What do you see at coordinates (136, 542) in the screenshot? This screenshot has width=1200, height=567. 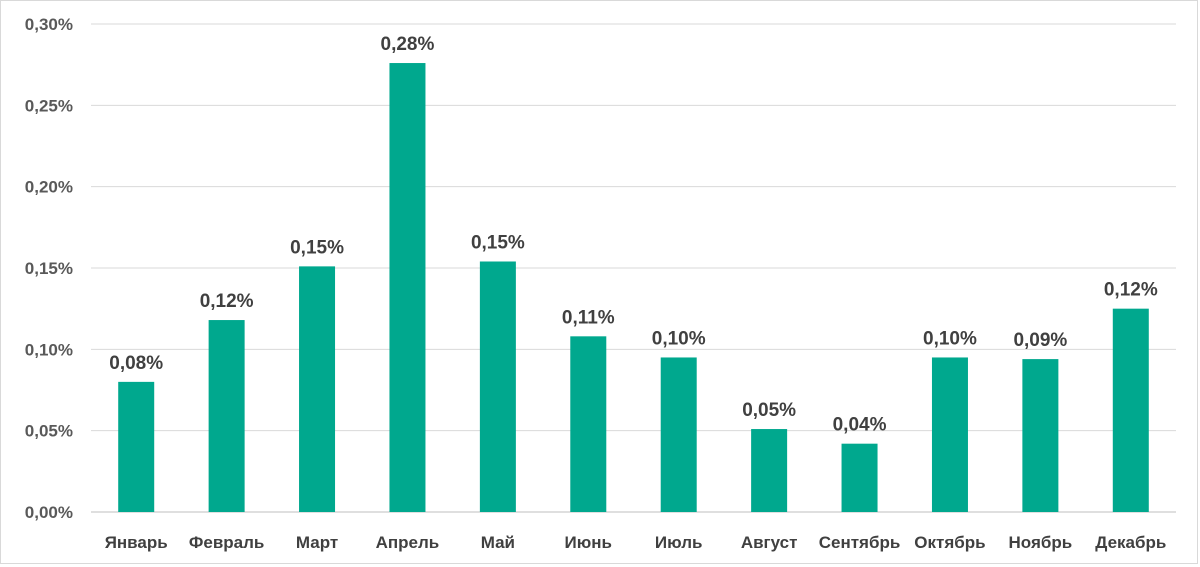 I see `x-tick-label: Январь` at bounding box center [136, 542].